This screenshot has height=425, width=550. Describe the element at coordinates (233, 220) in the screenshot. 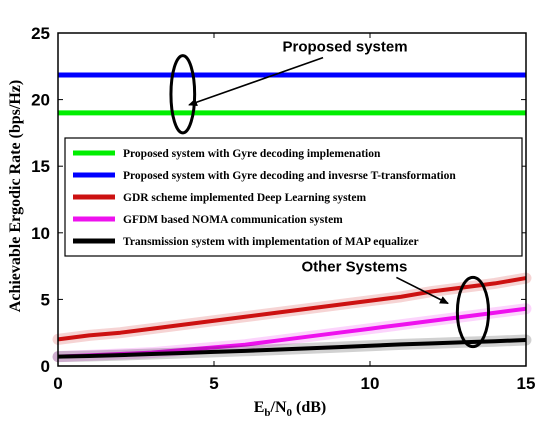

I see `legend-label-4: GFDM based NOMA communication system` at that location.